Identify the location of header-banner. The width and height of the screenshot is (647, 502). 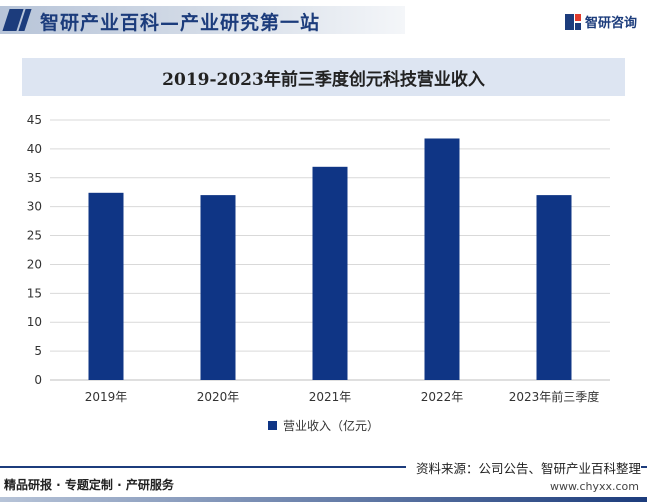
(202, 20).